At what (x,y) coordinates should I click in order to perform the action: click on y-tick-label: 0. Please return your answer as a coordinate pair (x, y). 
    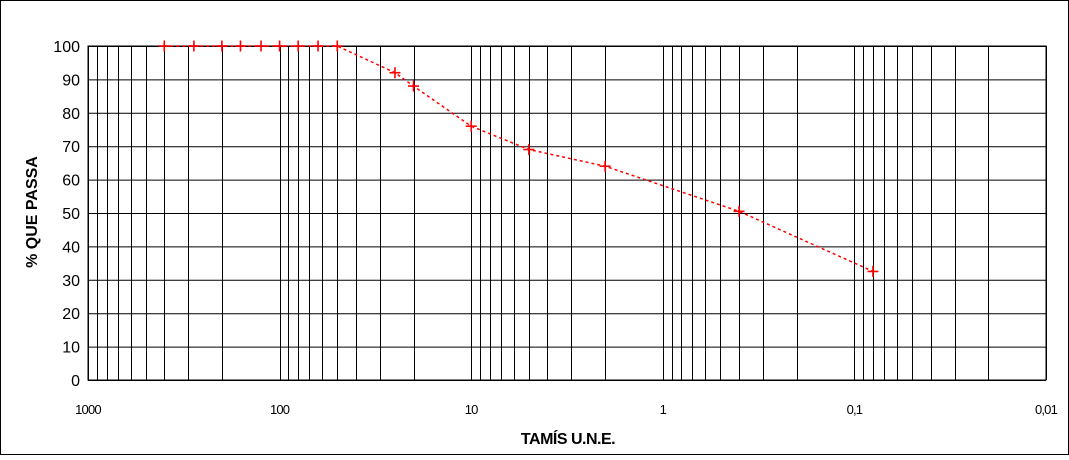
    Looking at the image, I should click on (75, 381).